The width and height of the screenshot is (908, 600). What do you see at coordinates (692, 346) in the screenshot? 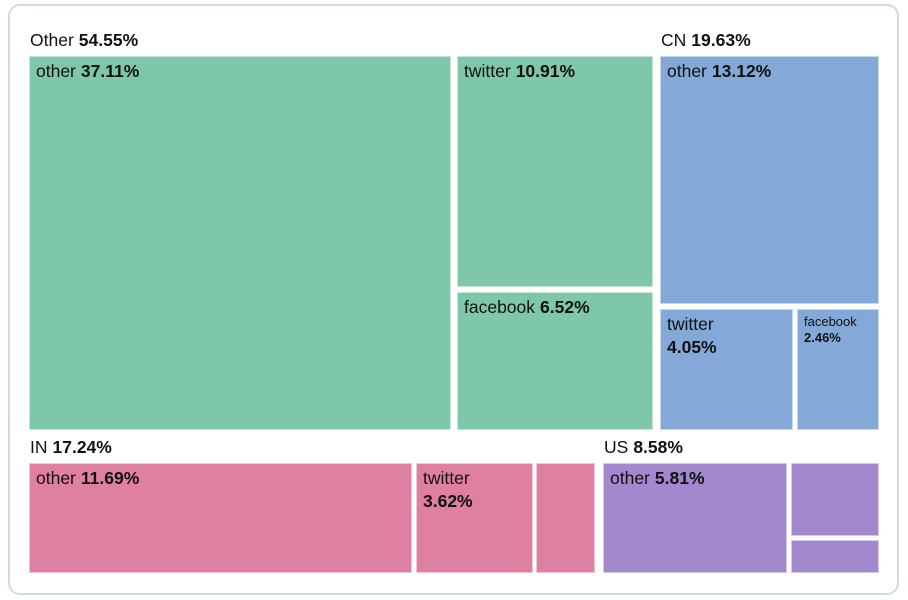
I see `cell-value: 4.05%` at bounding box center [692, 346].